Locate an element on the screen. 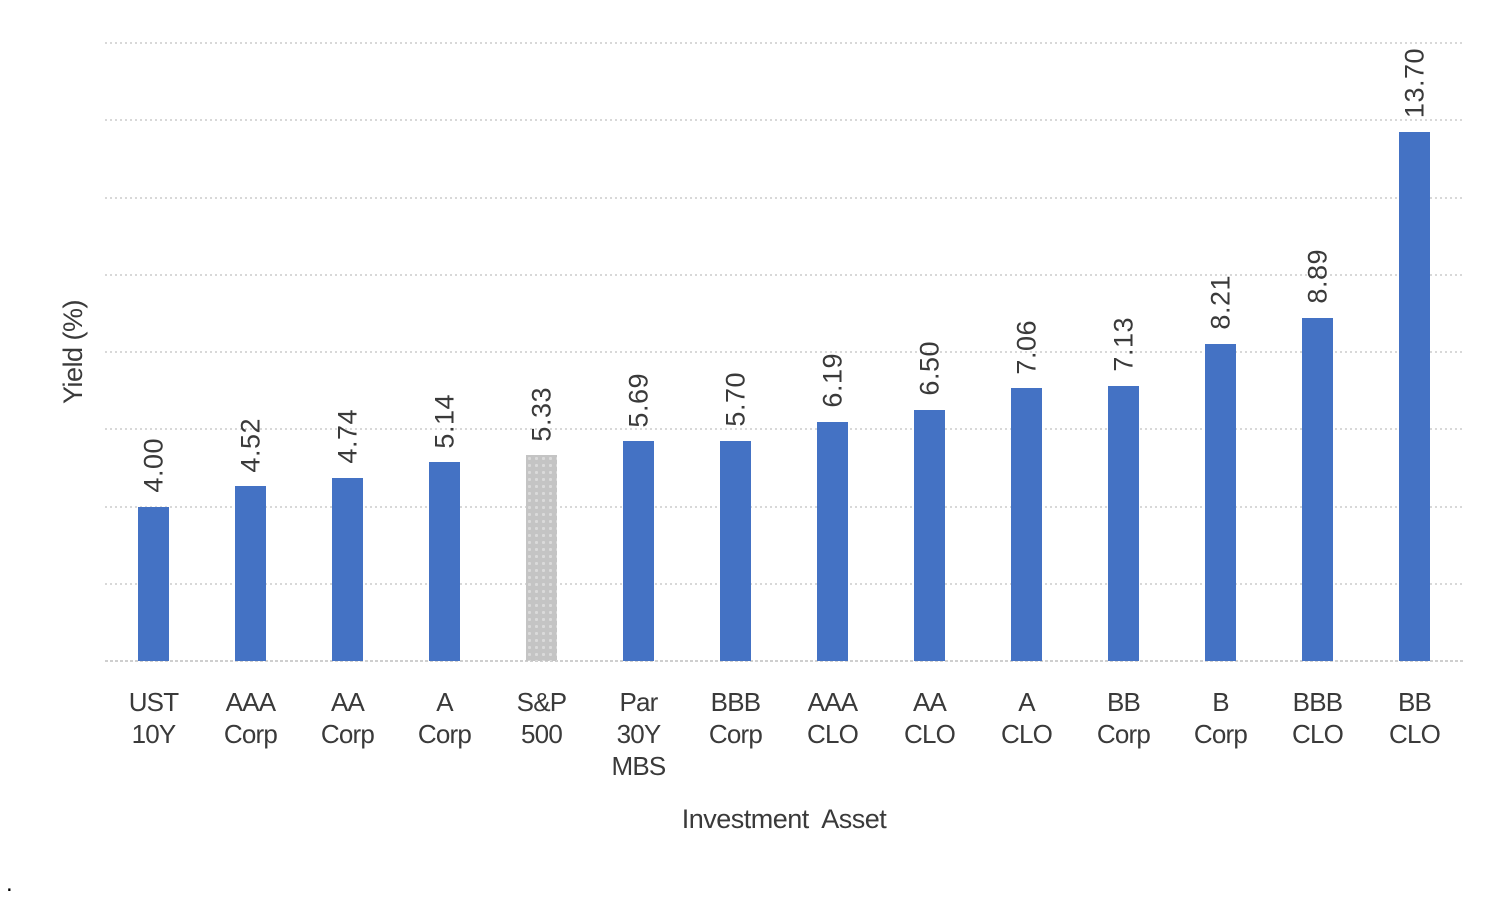  bar-value-label: 5.14 is located at coordinates (444, 421).